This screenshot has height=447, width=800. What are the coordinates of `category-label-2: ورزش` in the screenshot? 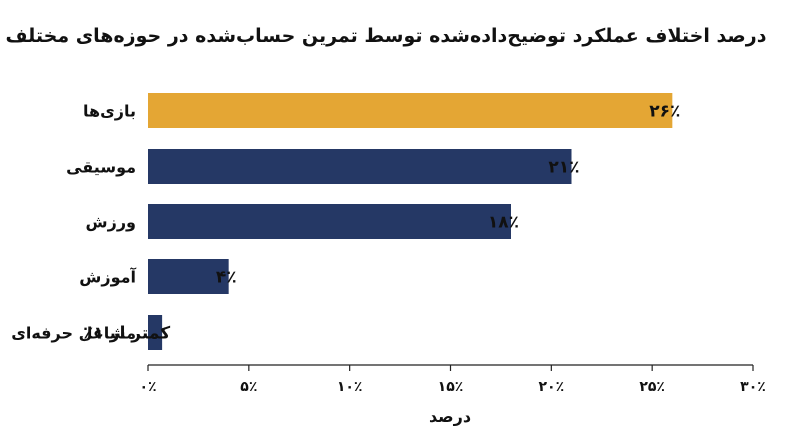 It's located at (111, 222).